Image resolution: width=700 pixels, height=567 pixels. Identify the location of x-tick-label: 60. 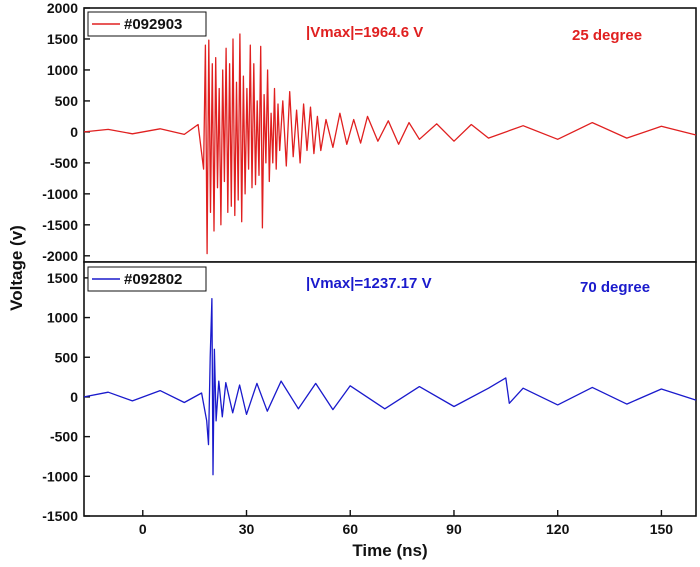
(350, 529).